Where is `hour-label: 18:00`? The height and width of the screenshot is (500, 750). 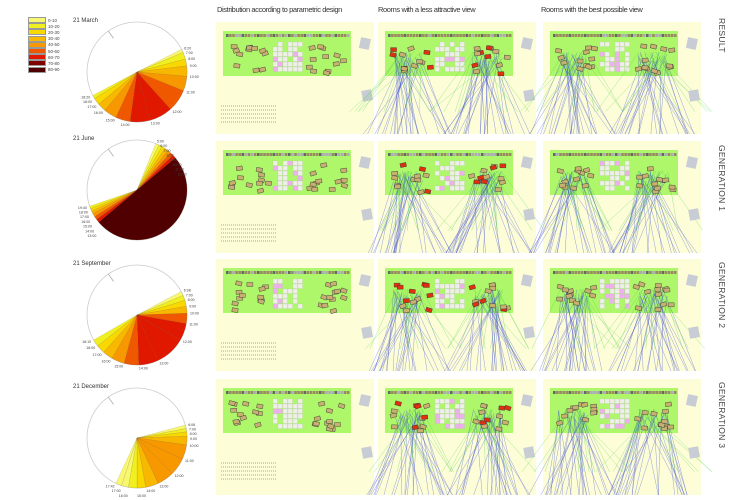
hour-label: 18:00 is located at coordinates (83, 212).